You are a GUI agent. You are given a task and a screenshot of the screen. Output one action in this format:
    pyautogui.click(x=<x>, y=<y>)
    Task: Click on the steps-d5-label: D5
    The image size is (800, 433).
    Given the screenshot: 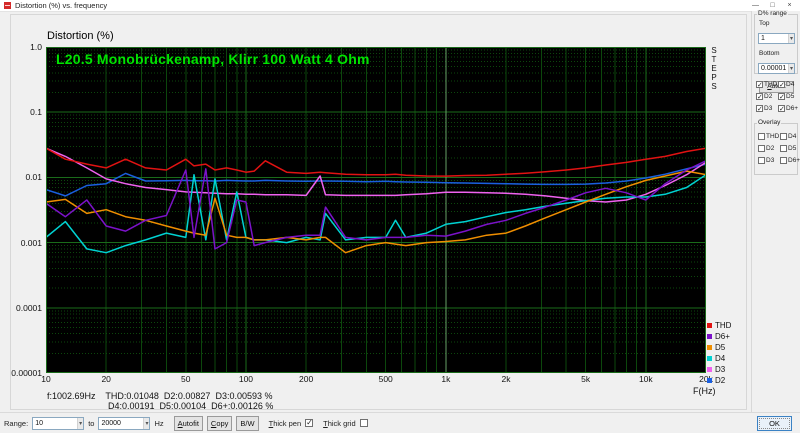 What is the action you would take?
    pyautogui.click(x=790, y=96)
    